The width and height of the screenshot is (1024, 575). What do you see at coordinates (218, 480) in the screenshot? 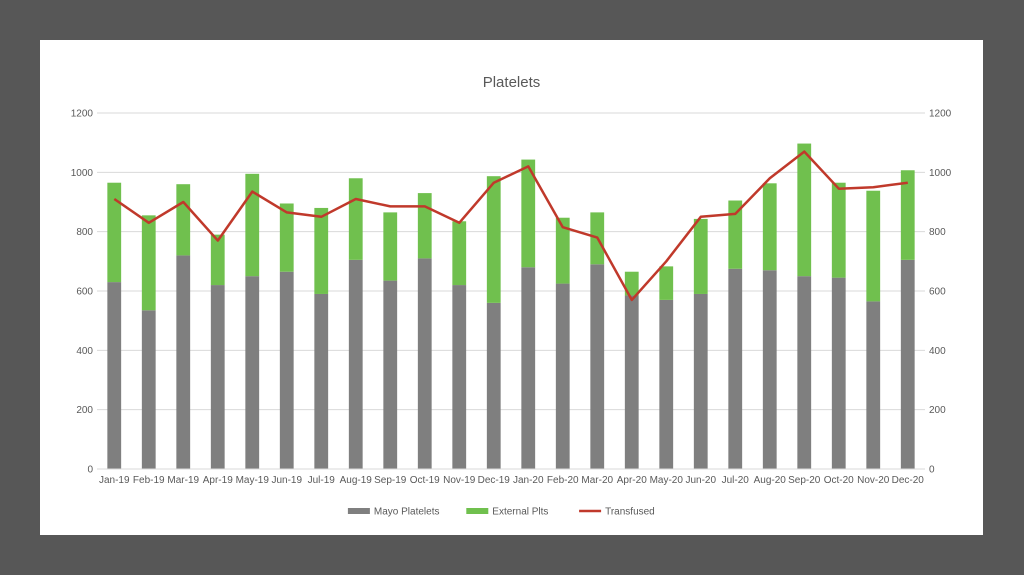
I see `x-tick-label: Apr-19` at bounding box center [218, 480].